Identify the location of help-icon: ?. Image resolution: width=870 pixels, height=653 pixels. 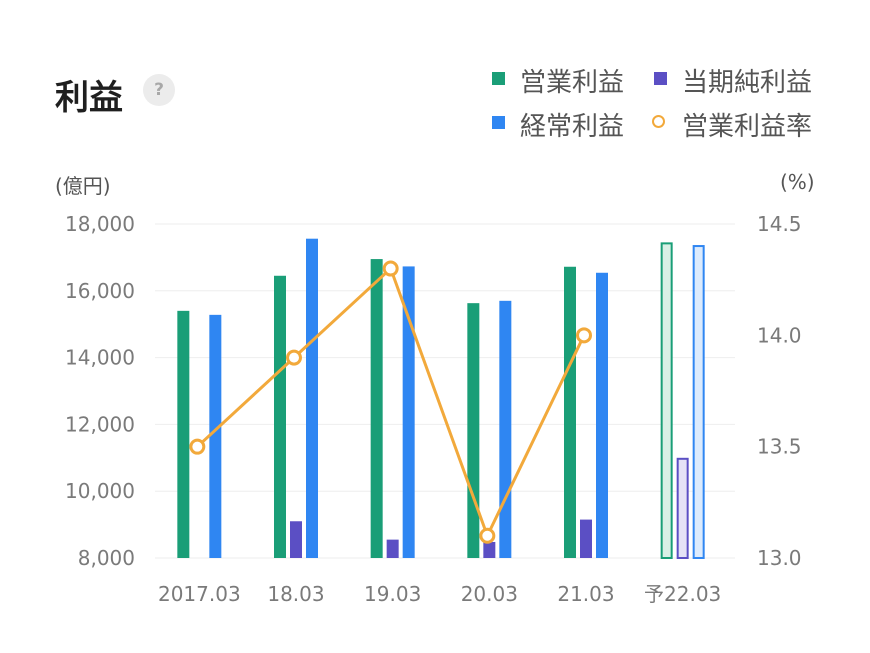
(159, 90).